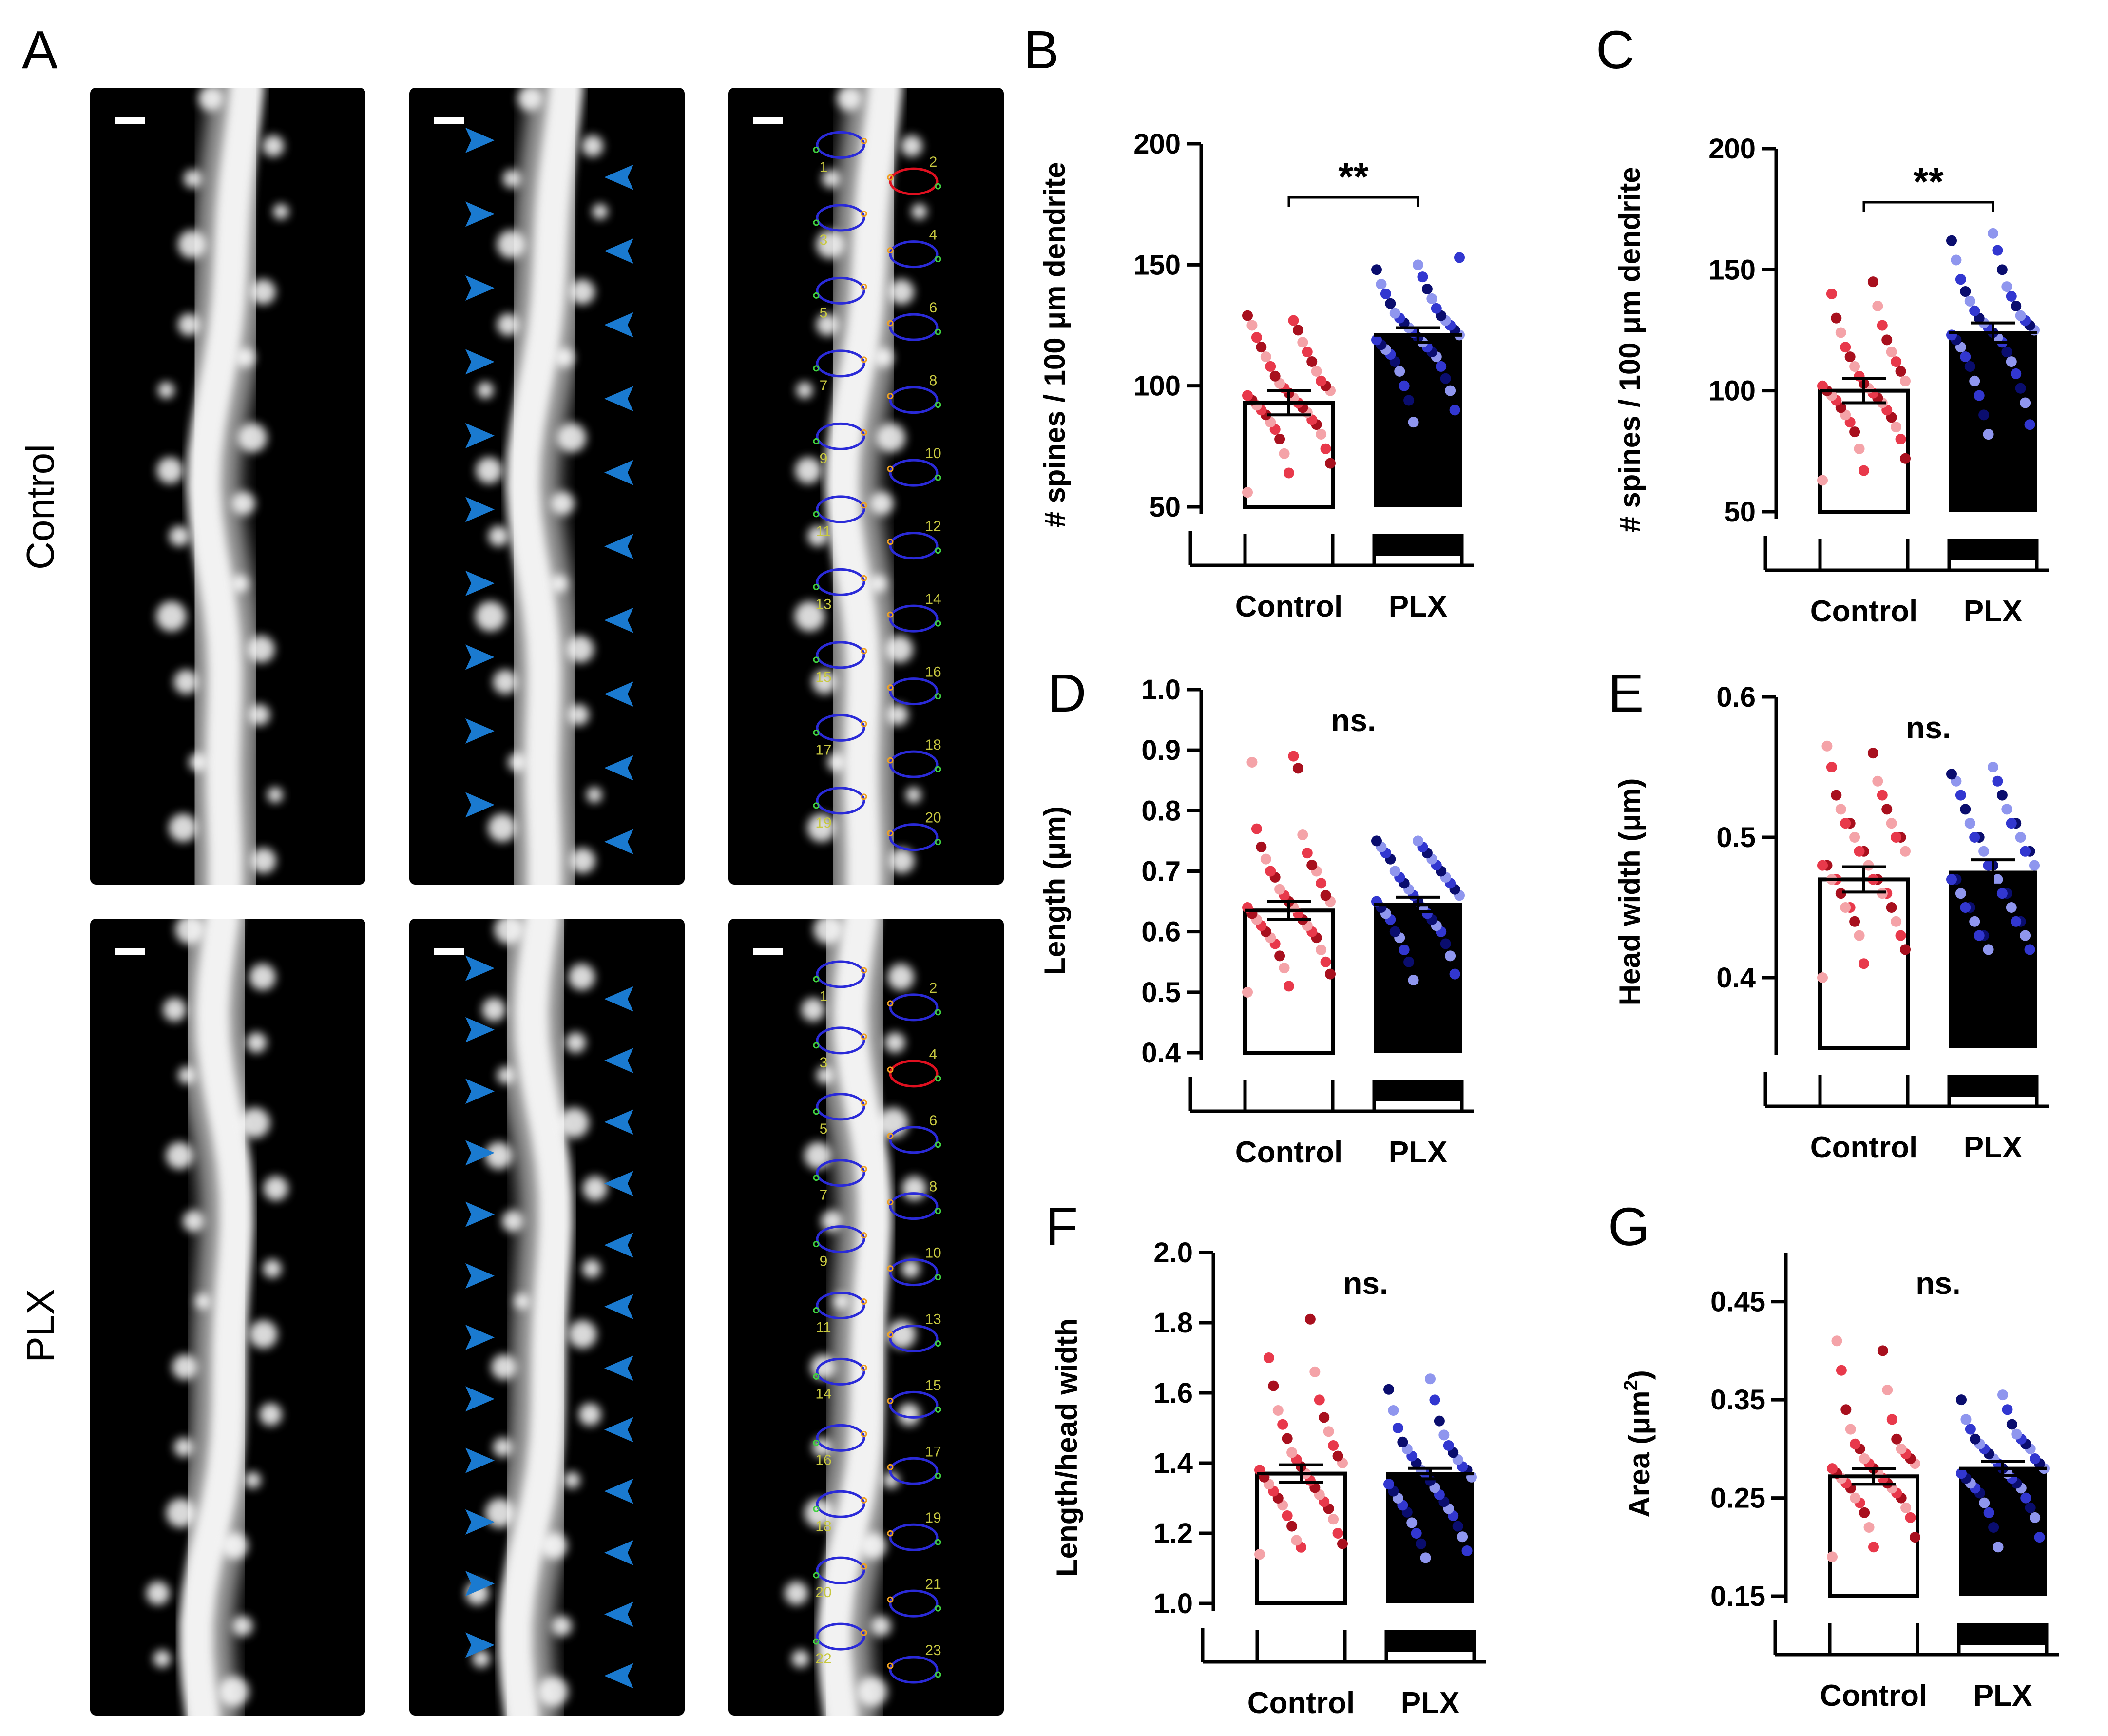 This screenshot has height=1736, width=2108. Describe the element at coordinates (1738, 1498) in the screenshot. I see `y-tick-label: 0.25` at that location.